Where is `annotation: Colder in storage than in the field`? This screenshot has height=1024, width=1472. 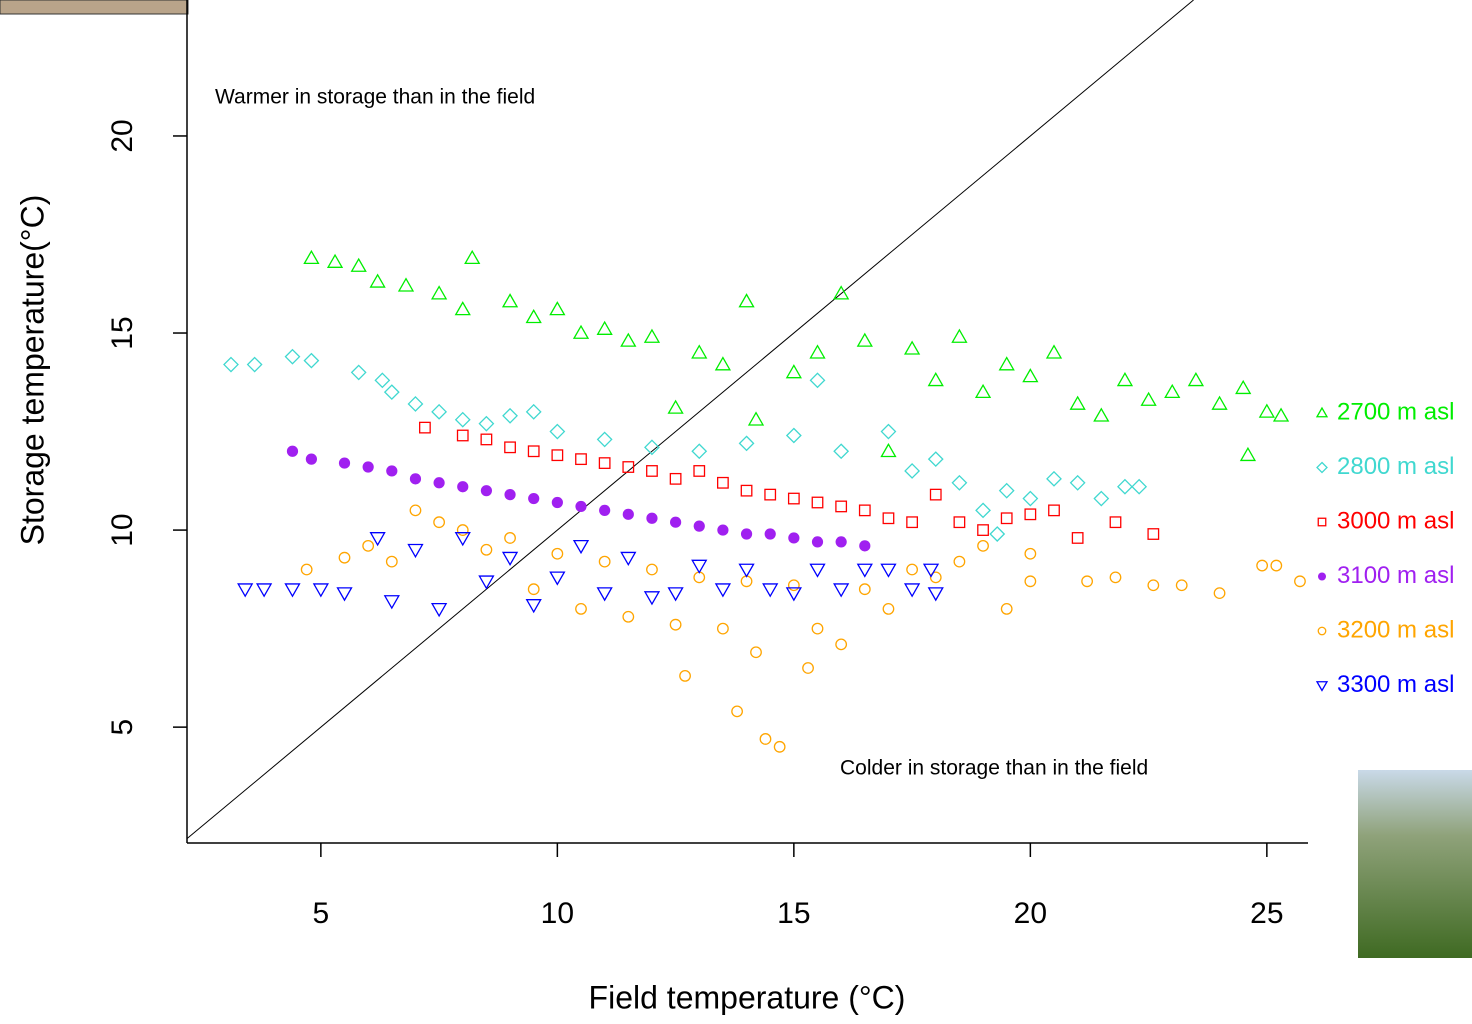
annotation: Colder in storage than in the field is located at coordinates (994, 768).